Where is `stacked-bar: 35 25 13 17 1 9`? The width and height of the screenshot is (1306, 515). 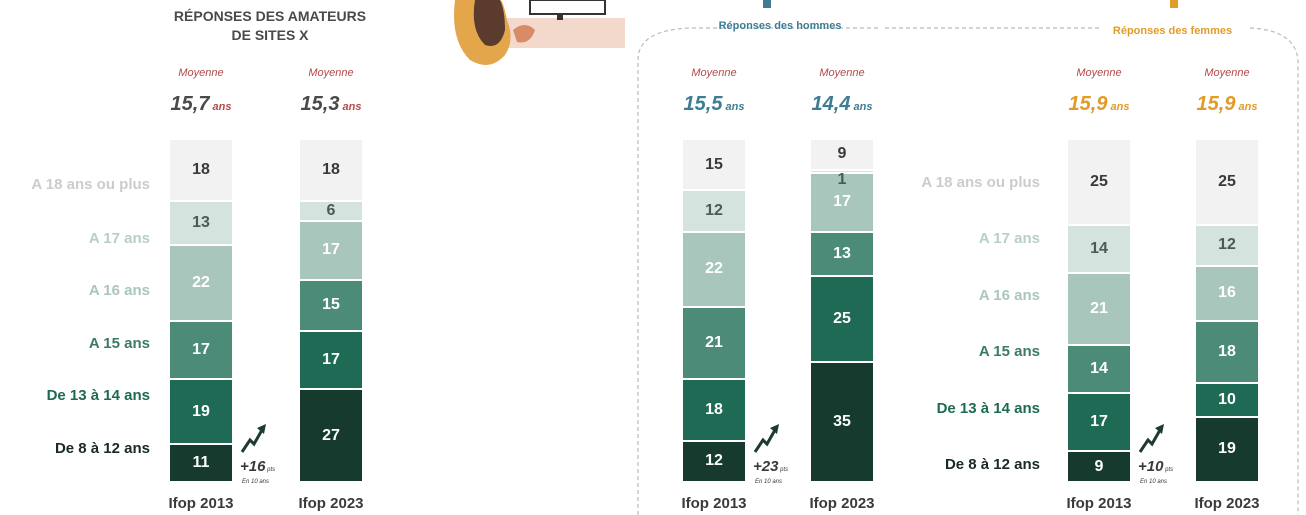
stacked-bar: 35 25 13 17 1 9 is located at coordinates (842, 311).